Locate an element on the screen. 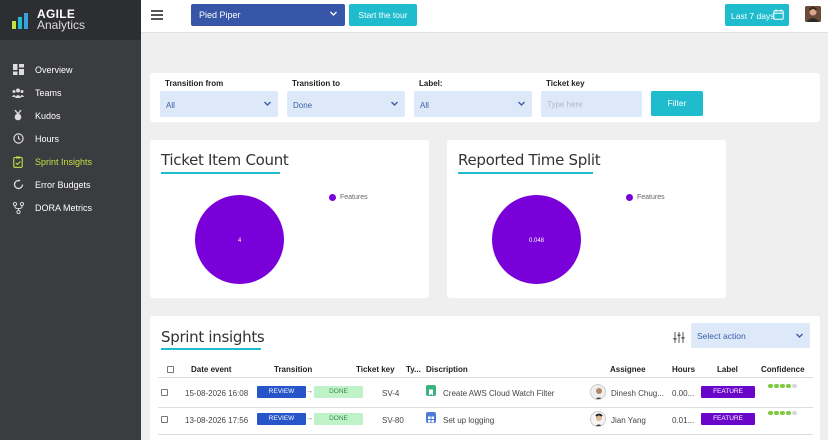 This screenshot has width=828, height=440. logo-icon is located at coordinates (22, 20).